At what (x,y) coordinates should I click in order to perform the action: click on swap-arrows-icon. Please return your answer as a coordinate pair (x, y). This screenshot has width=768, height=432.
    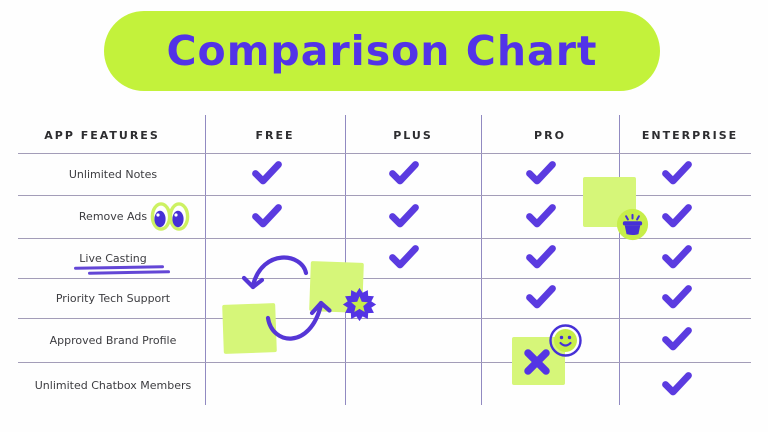
    Looking at the image, I should click on (286, 298).